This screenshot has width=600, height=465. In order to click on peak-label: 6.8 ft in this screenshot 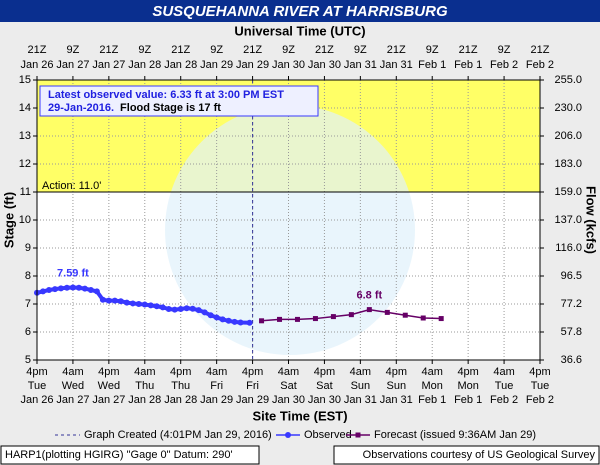, I will do `click(369, 296)`.